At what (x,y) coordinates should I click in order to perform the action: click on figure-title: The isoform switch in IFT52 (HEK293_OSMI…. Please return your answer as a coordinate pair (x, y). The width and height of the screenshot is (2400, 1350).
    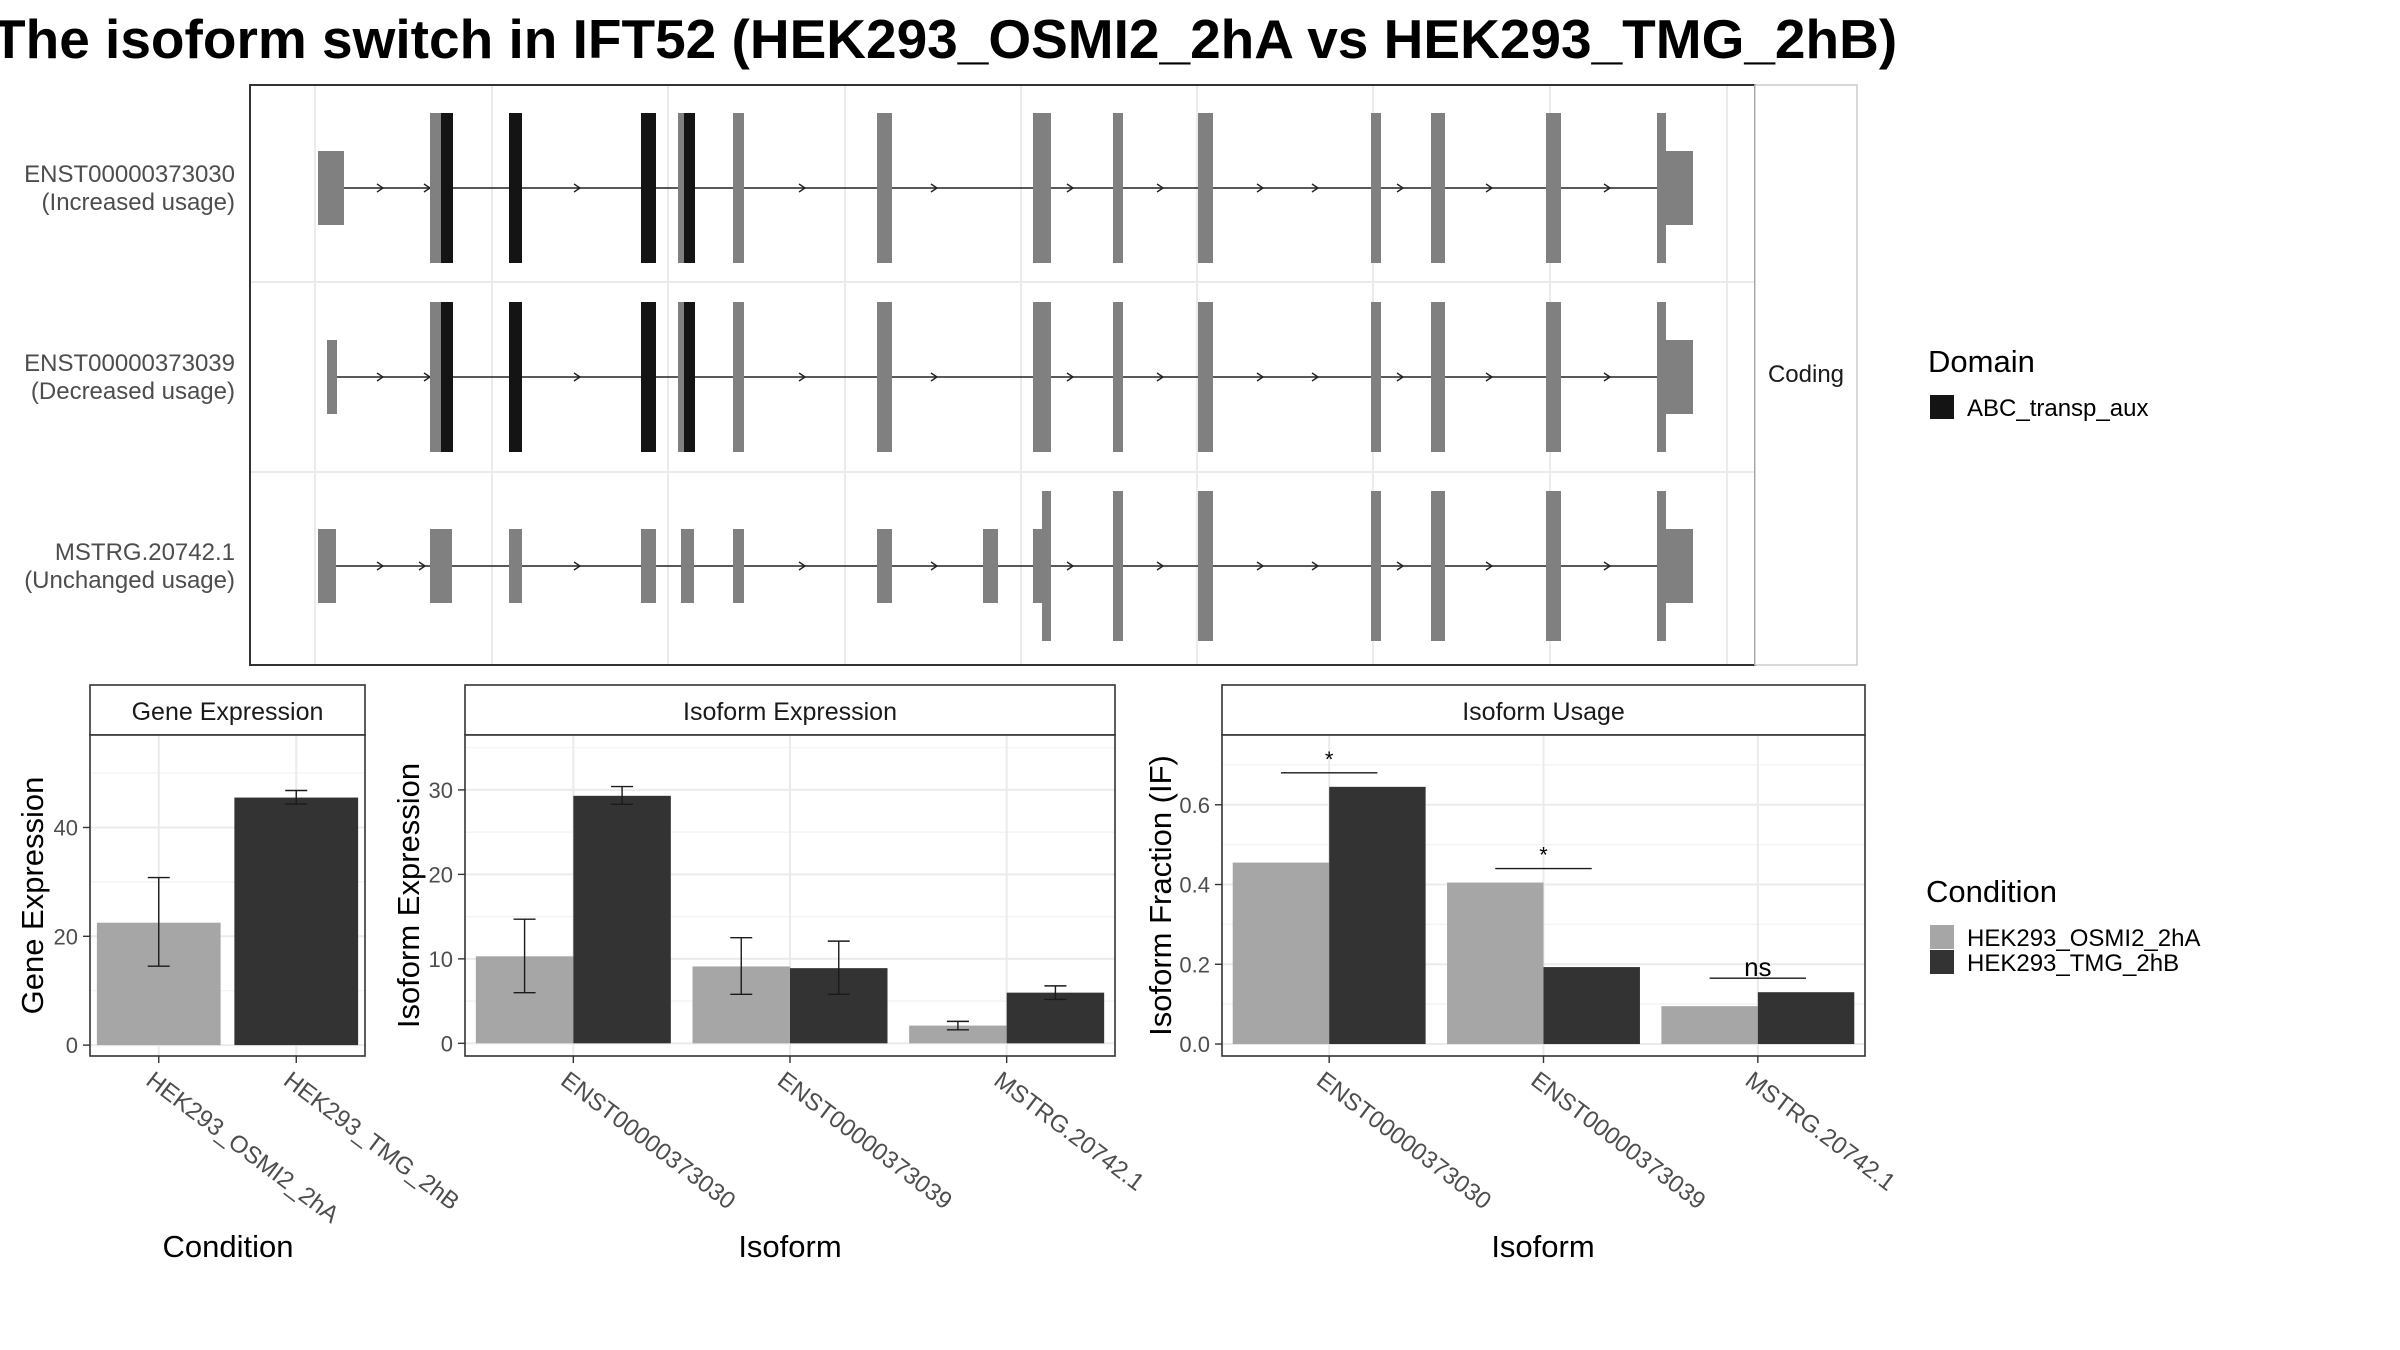
    Looking at the image, I should click on (948, 39).